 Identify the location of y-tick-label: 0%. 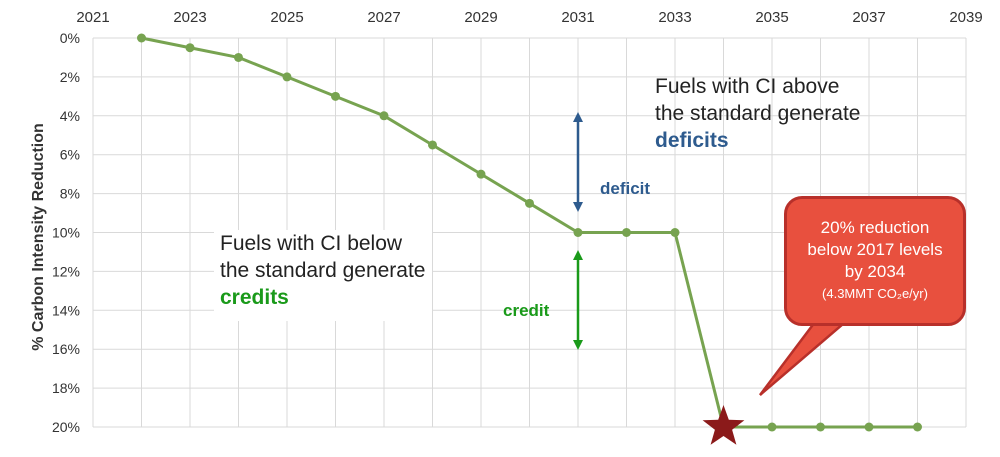
(70, 38).